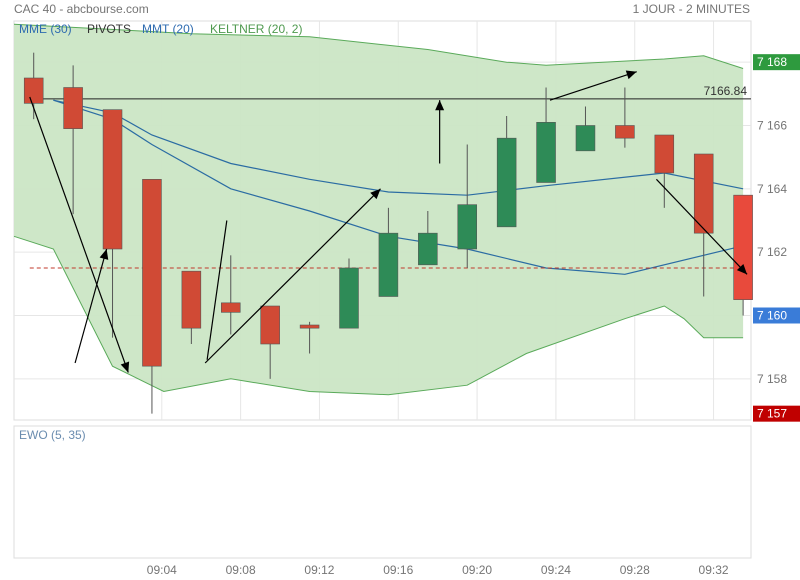 This screenshot has width=800, height=580. Describe the element at coordinates (477, 570) in the screenshot. I see `x-tick-label: 09:20` at that location.